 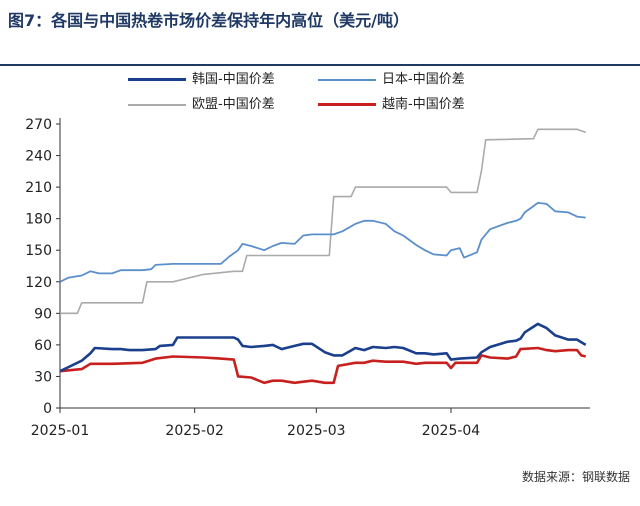 What do you see at coordinates (157, 79) in the screenshot?
I see `legend-swatch-korea` at bounding box center [157, 79].